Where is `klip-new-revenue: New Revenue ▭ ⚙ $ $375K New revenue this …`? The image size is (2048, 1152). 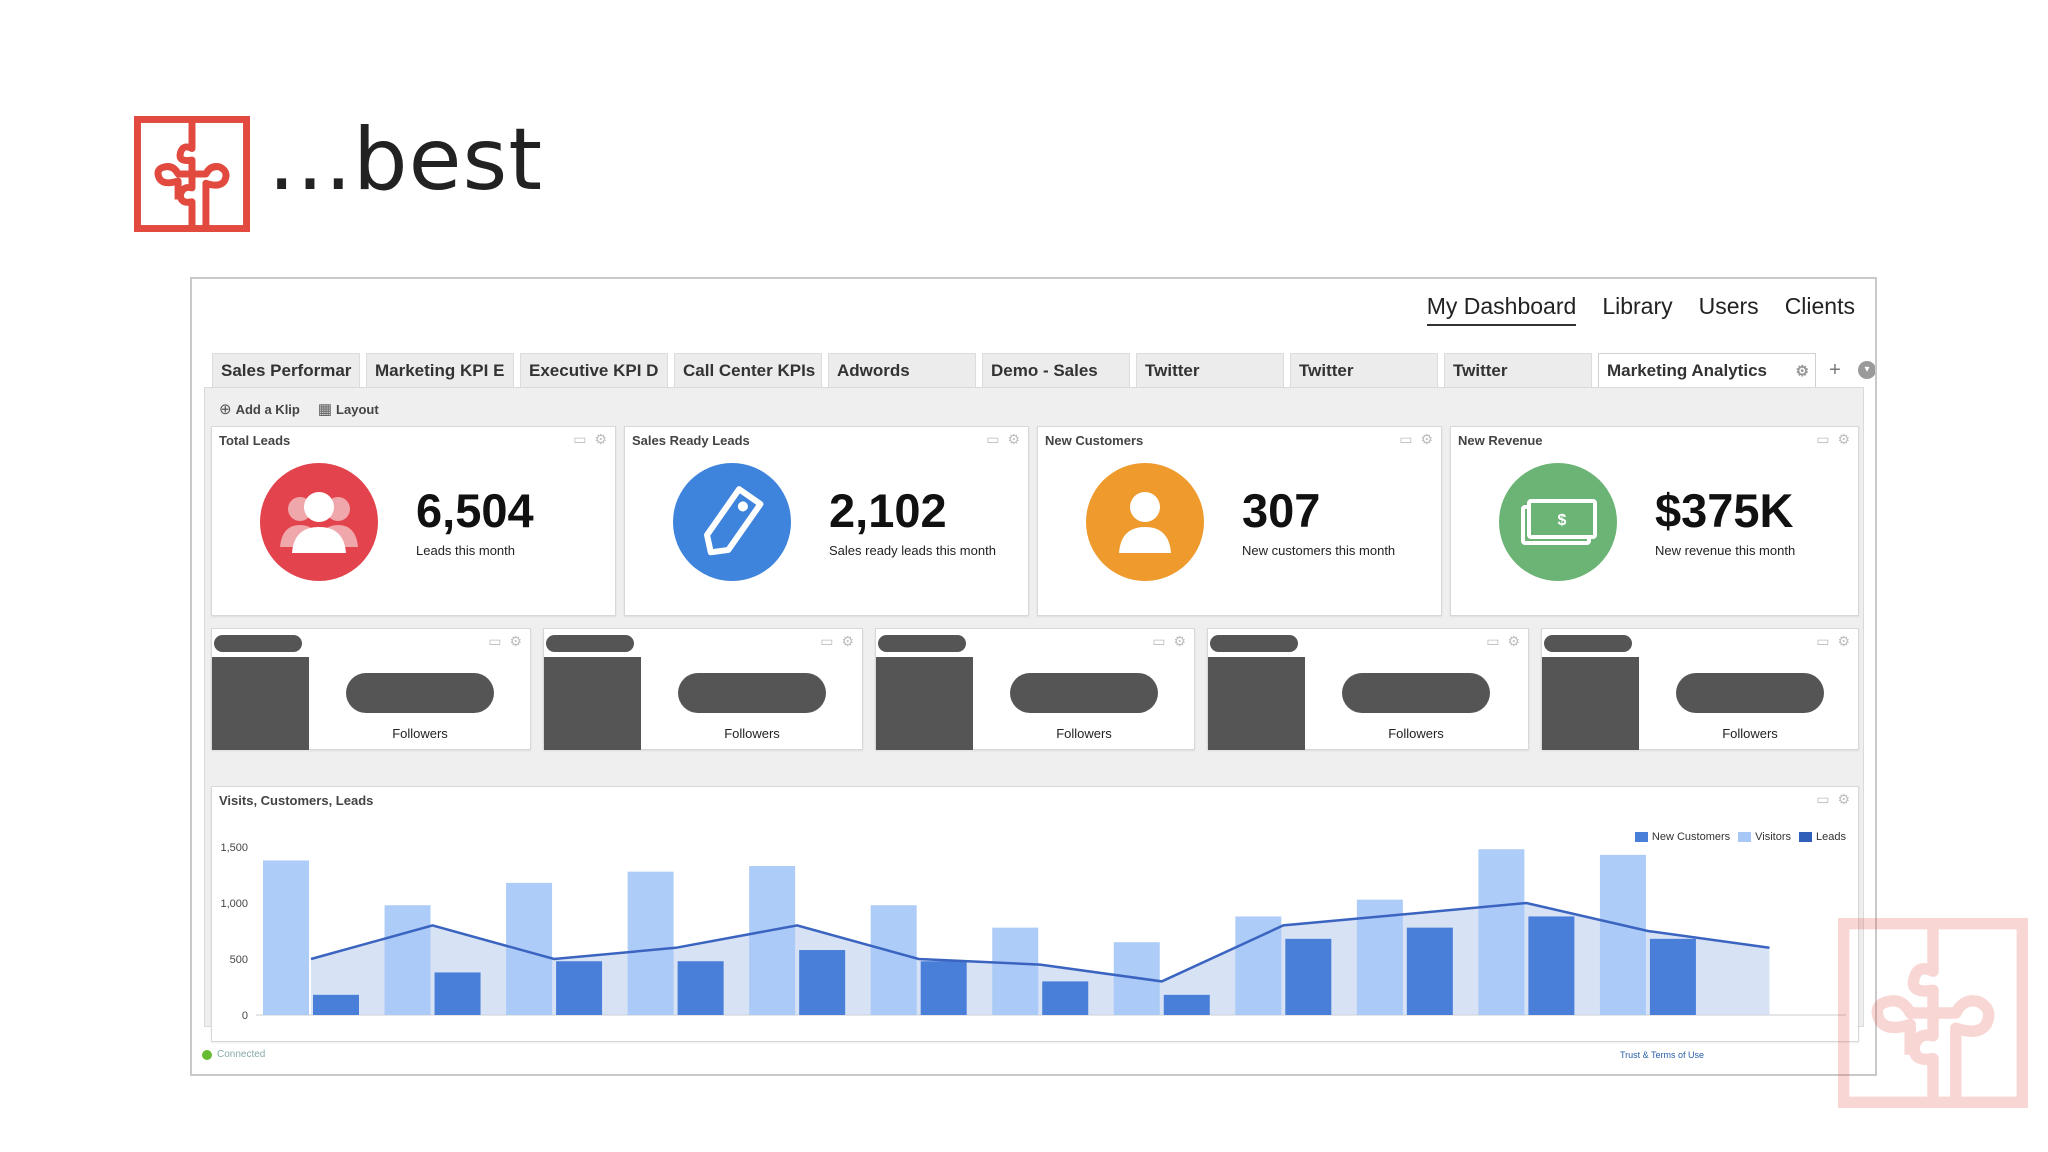
klip-new-revenue: New Revenue ▭ ⚙ $ $375K New revenue this … is located at coordinates (1654, 521).